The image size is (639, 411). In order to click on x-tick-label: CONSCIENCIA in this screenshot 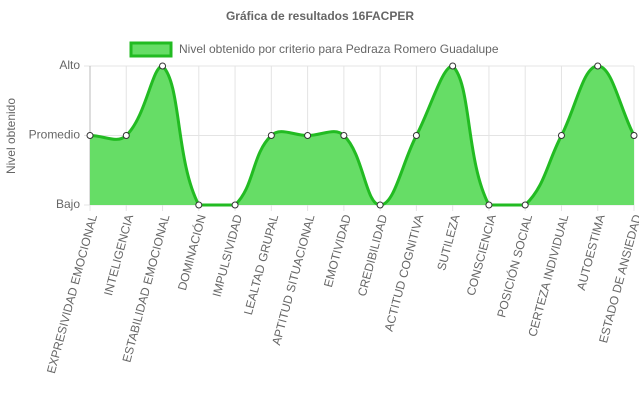, I will do `click(481, 255)`.